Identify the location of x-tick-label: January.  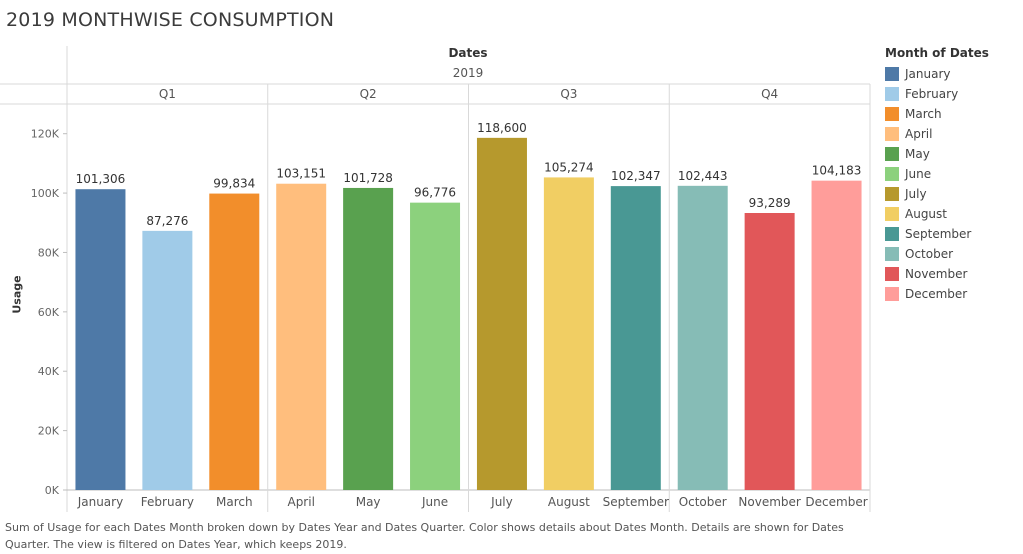
(100, 502).